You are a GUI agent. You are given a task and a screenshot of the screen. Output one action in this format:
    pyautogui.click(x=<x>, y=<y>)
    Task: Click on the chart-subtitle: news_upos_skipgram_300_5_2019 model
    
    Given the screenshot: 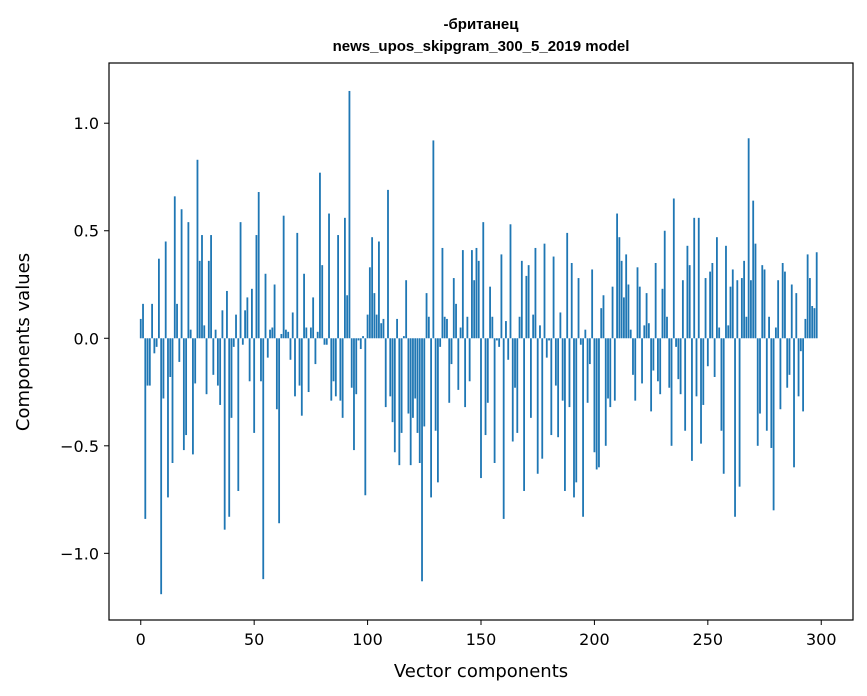 What is the action you would take?
    pyautogui.click(x=481, y=46)
    